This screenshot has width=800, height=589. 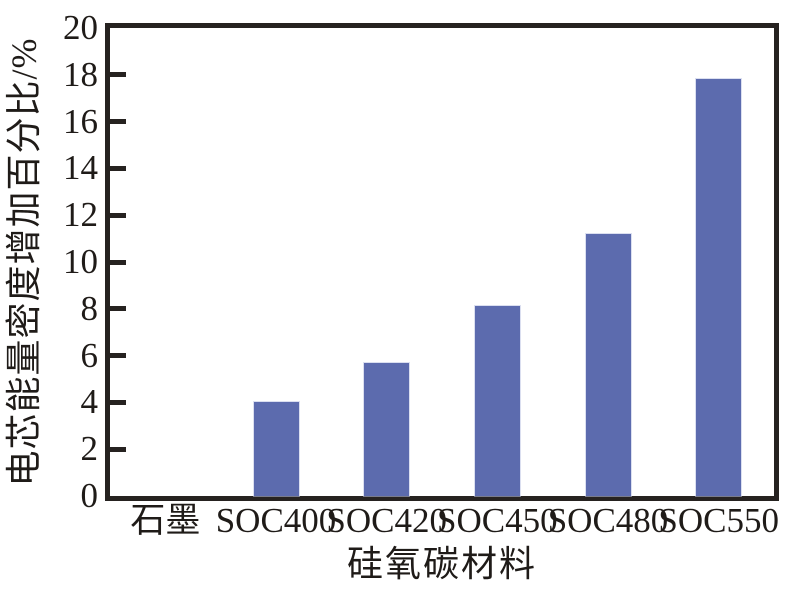 What do you see at coordinates (387, 429) in the screenshot?
I see `bar-SOC420` at bounding box center [387, 429].